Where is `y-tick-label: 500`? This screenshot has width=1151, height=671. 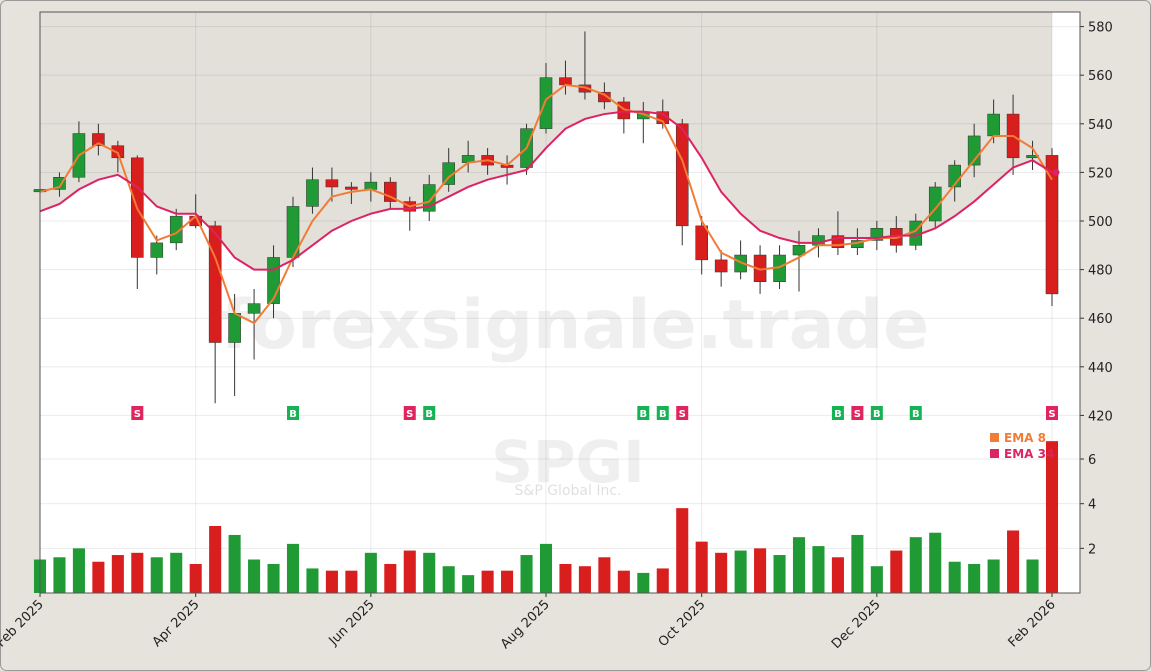 y-tick-label: 500 is located at coordinates (1100, 222).